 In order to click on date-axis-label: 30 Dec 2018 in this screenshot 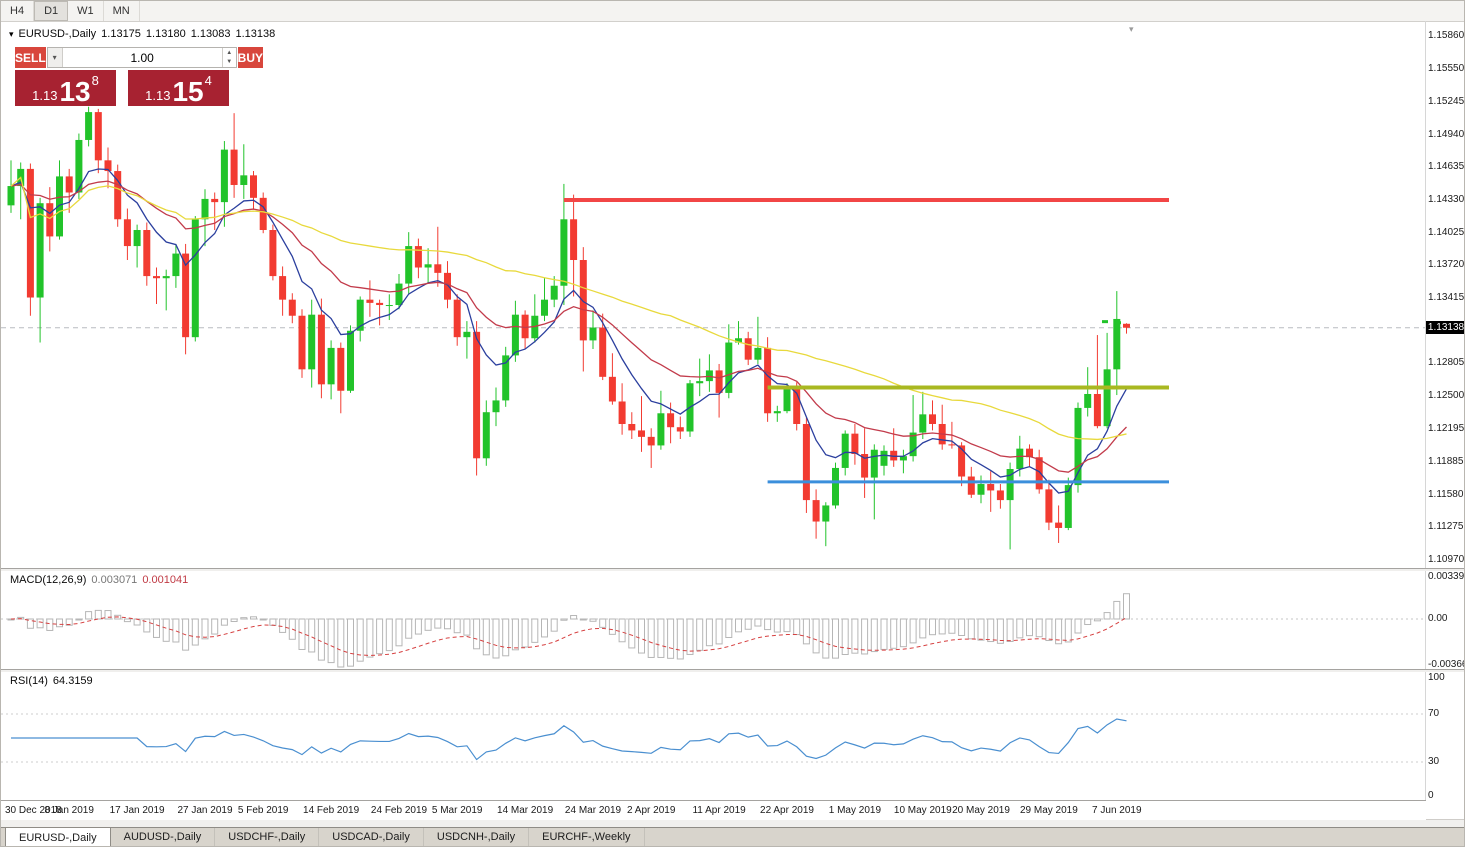, I will do `click(33, 810)`.